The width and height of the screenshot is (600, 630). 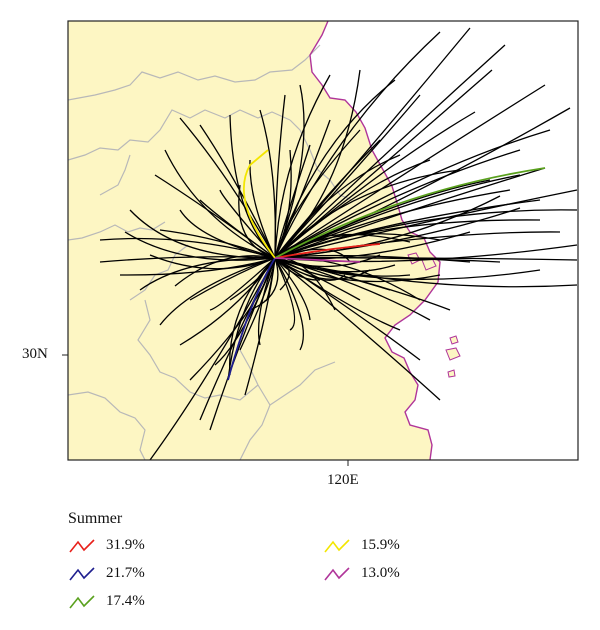 I want to click on latitude-label: 30N, so click(x=35, y=354).